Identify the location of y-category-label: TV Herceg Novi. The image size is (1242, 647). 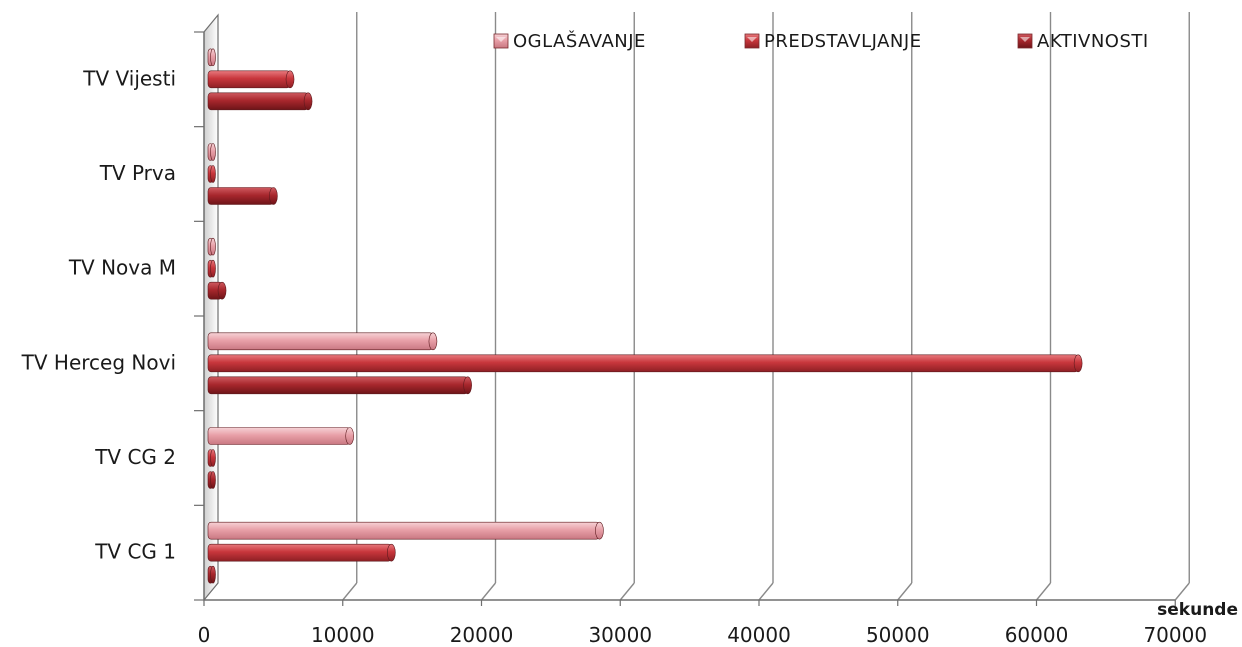
(98, 362).